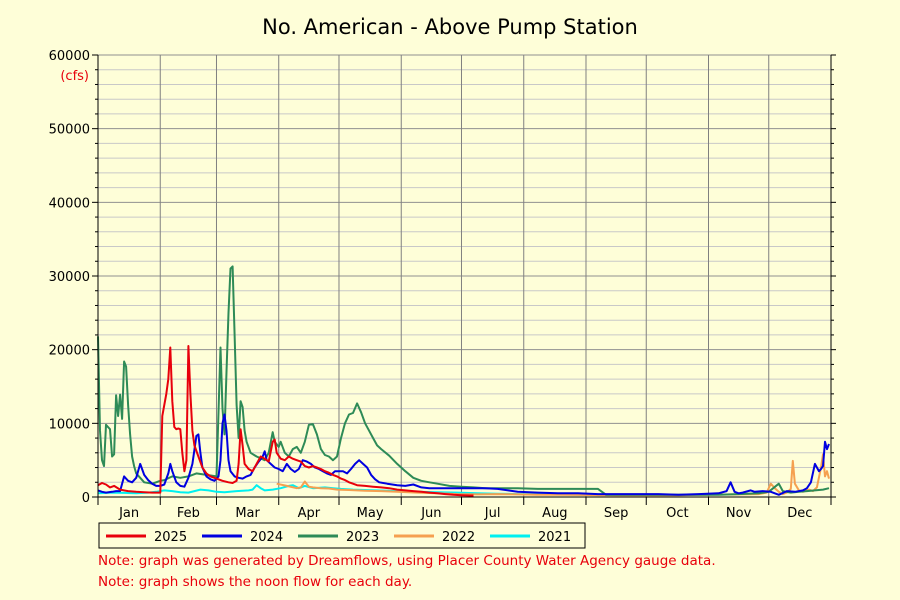 Image resolution: width=900 pixels, height=600 pixels. Describe the element at coordinates (74, 76) in the screenshot. I see `unit-label: (cfs)` at that location.